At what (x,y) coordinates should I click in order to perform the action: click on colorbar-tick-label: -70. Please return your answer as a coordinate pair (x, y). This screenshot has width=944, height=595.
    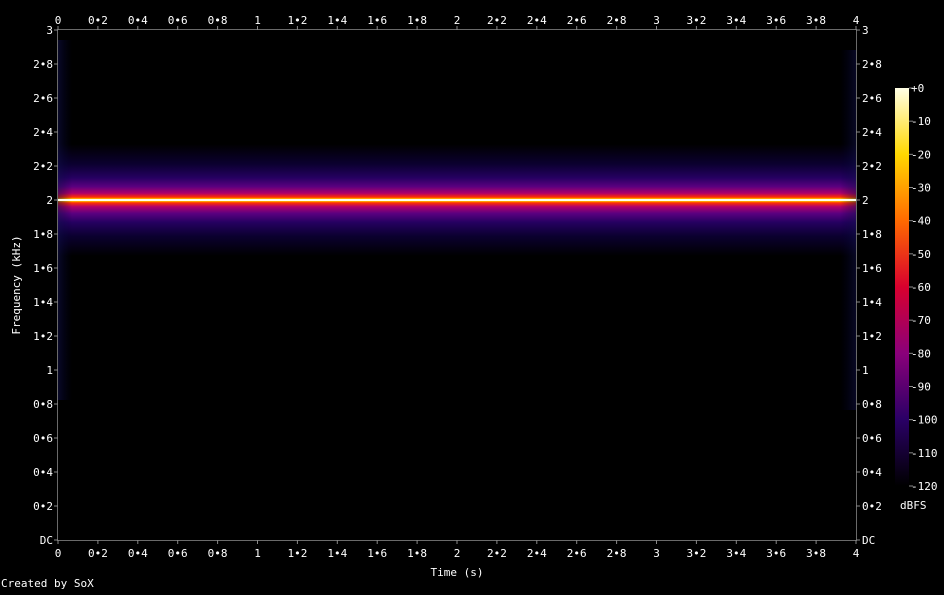
    Looking at the image, I should click on (921, 320).